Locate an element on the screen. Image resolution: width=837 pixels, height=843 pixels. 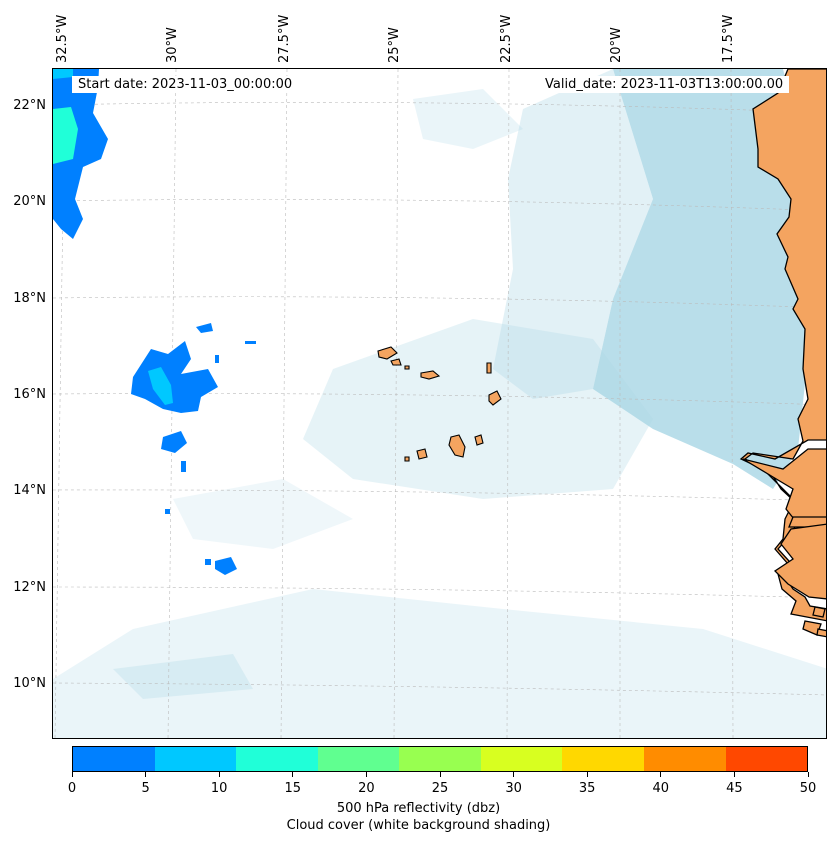
colorbar-tick-label: 25 is located at coordinates (440, 788).